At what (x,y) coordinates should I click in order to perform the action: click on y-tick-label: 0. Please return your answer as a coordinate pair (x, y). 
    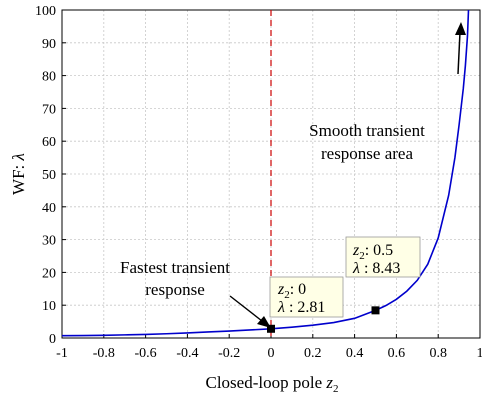
    Looking at the image, I should click on (52, 339).